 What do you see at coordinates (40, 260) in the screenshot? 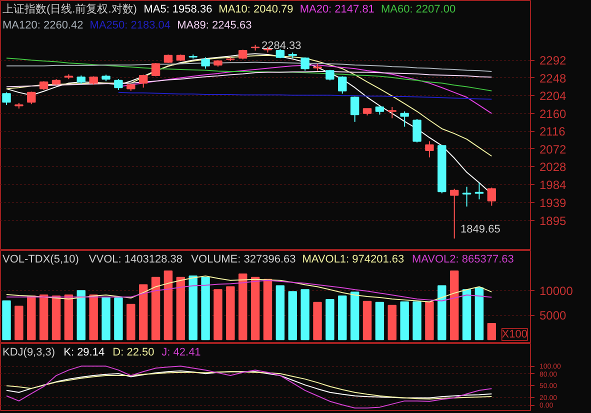
I see `chart-title: VOL-TDX(5,10)` at bounding box center [40, 260].